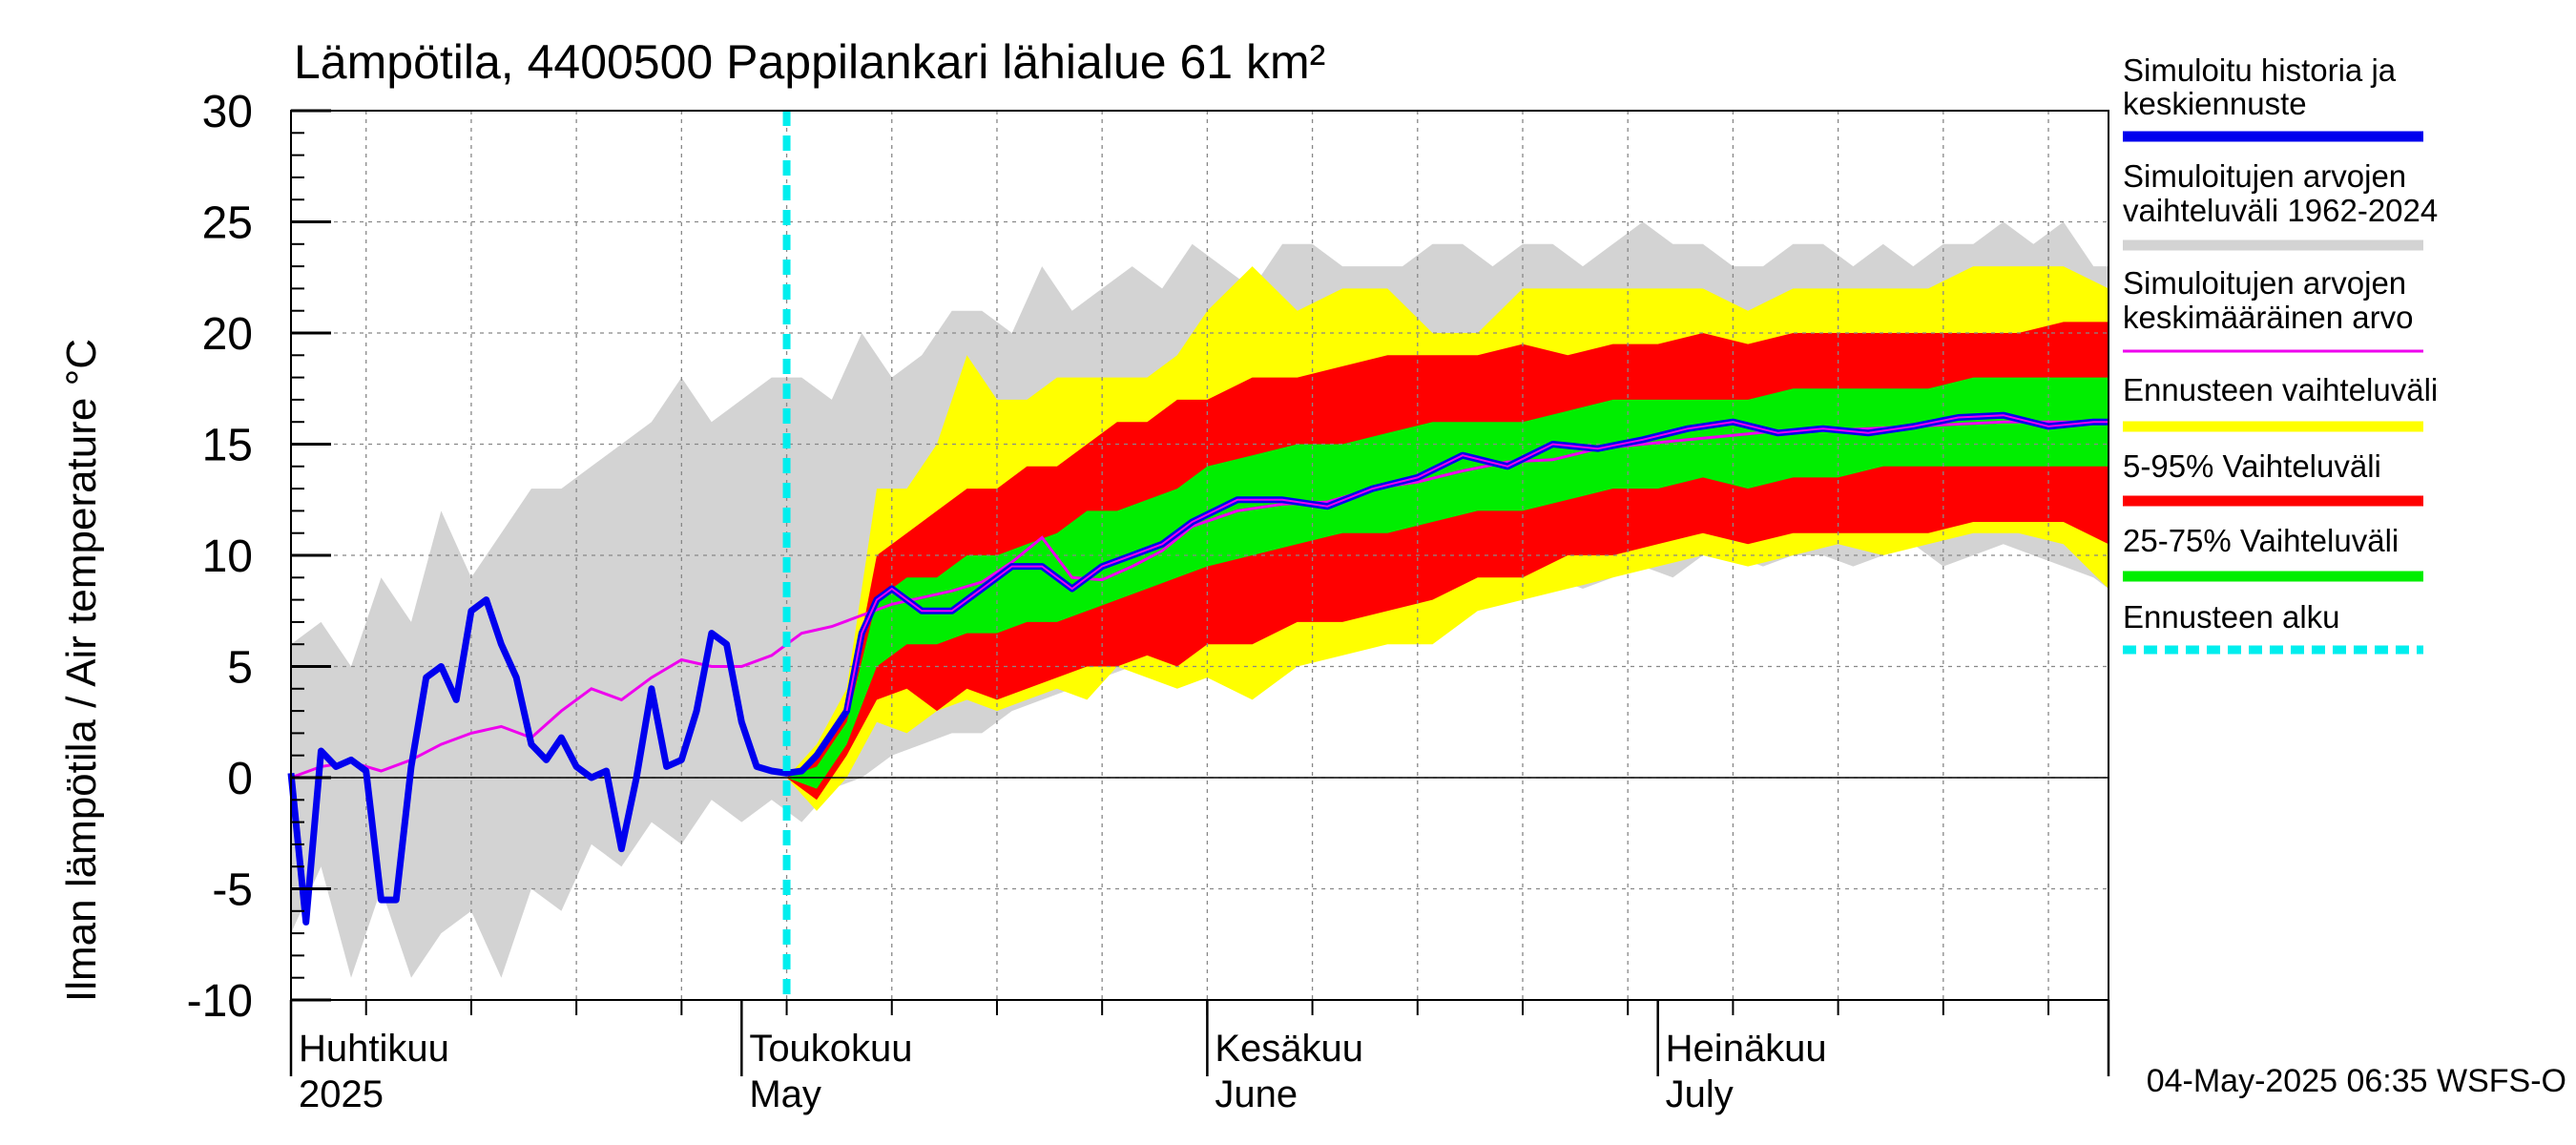  Describe the element at coordinates (227, 224) in the screenshot. I see `y-tick-label: 25` at that location.